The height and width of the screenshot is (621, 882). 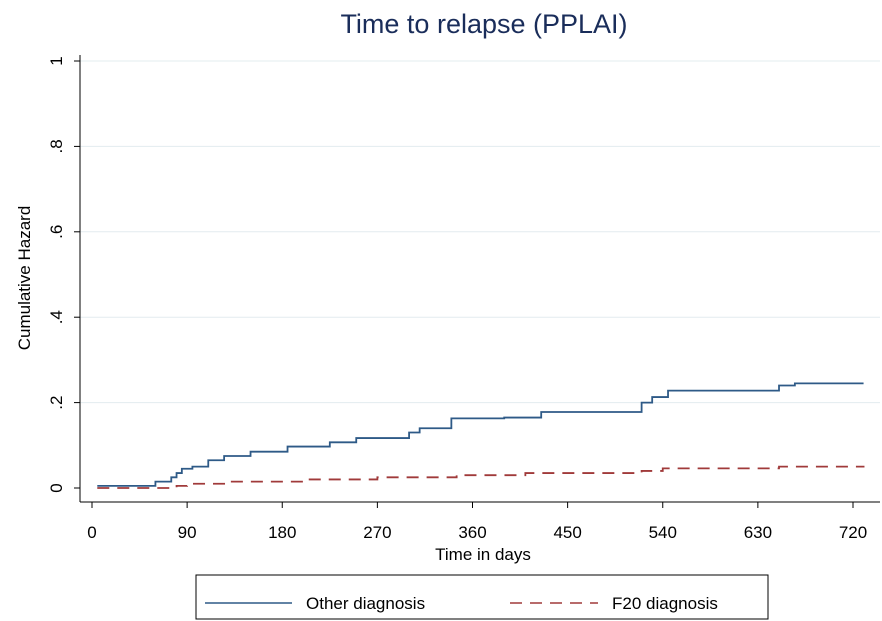 I want to click on y-tick-label-5: 1, so click(x=56, y=60).